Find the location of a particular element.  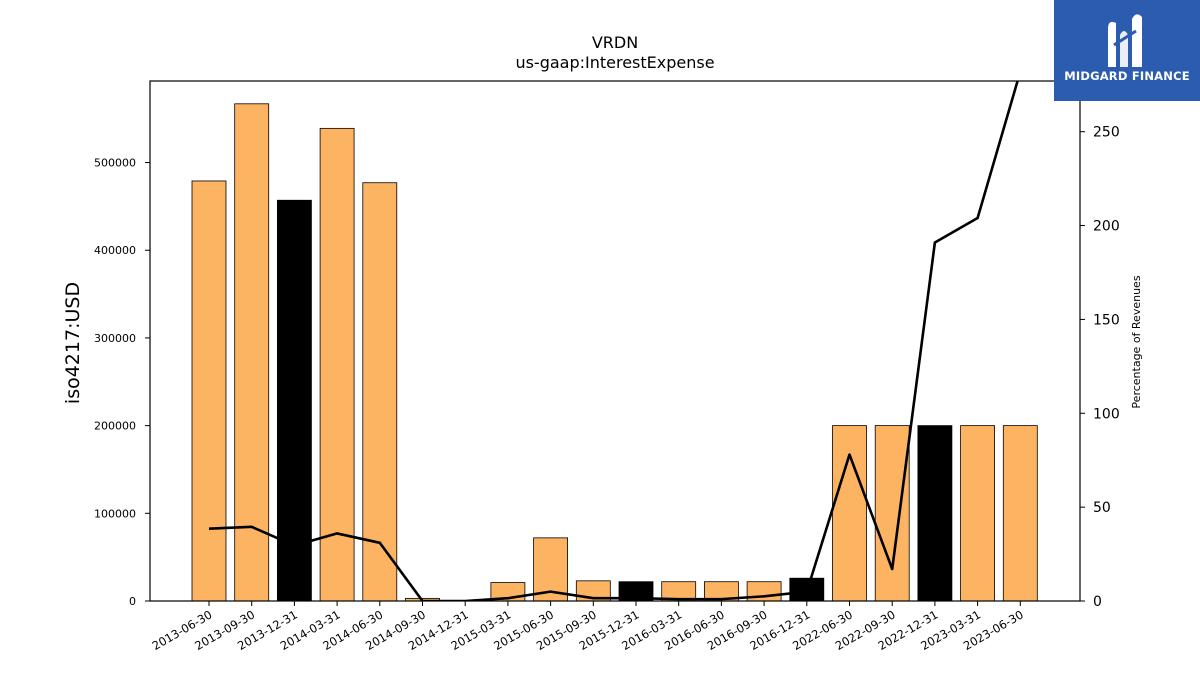

midgard-finance-logo: MIDGARD FINANCE is located at coordinates (1127, 50).